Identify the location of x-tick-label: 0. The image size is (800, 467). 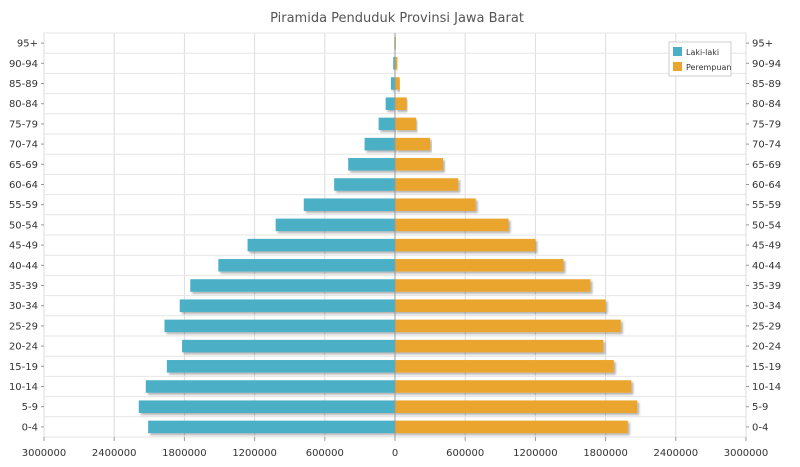
(395, 453).